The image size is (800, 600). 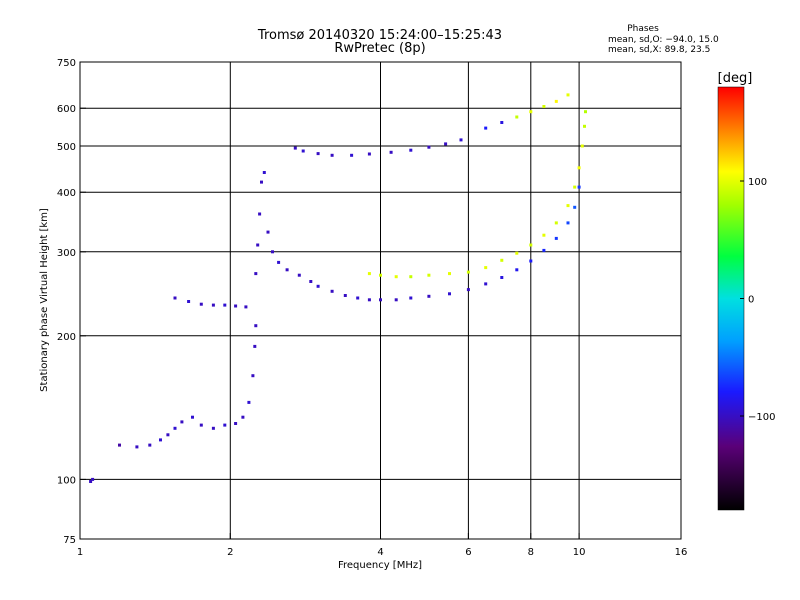 I want to click on y-tick-label: 200, so click(x=66, y=337).